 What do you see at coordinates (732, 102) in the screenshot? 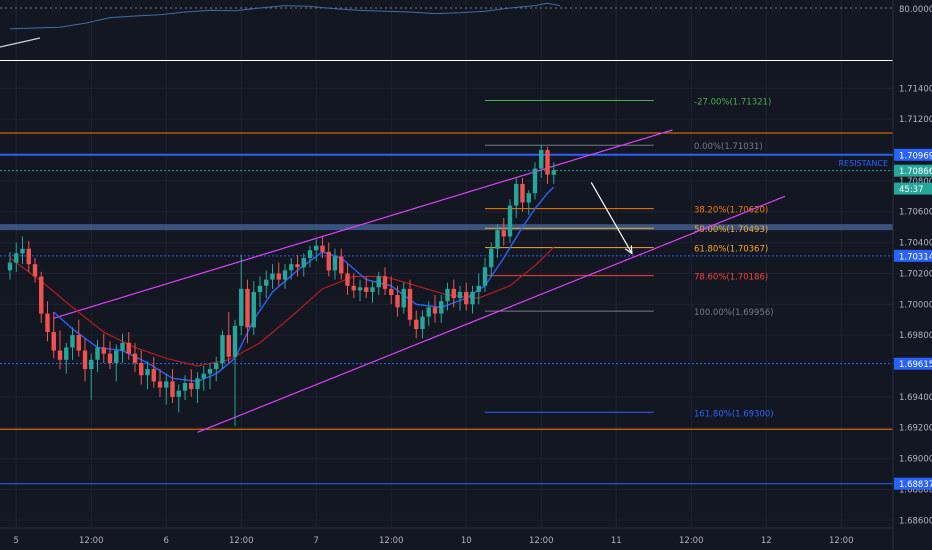
I see `fib-level-label: -27.00%(1.71321)` at bounding box center [732, 102].